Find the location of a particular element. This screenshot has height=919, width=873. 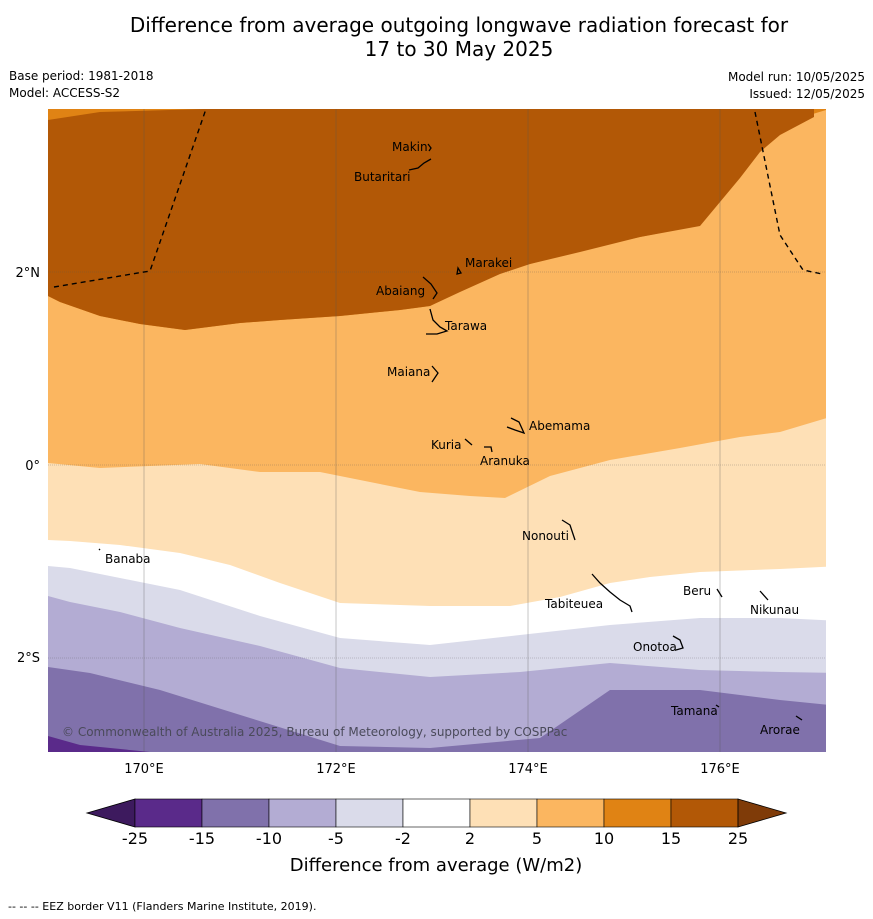

colorbar-tick-label: -25 is located at coordinates (135, 838).